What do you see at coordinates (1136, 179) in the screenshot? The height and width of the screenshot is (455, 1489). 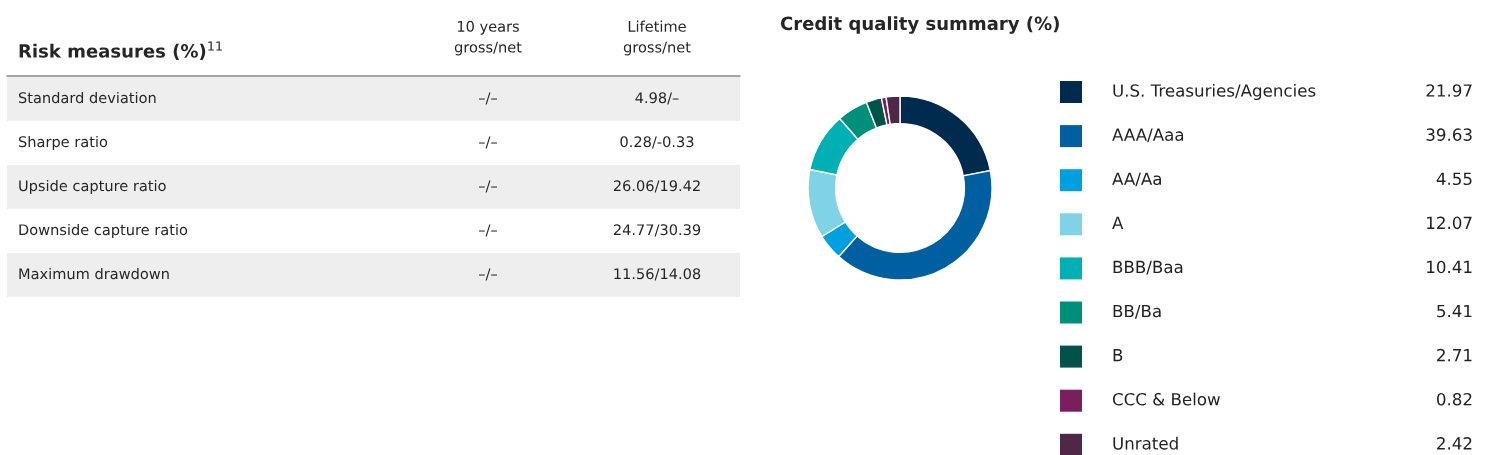 I see `legend-label: AA/Aa` at bounding box center [1136, 179].